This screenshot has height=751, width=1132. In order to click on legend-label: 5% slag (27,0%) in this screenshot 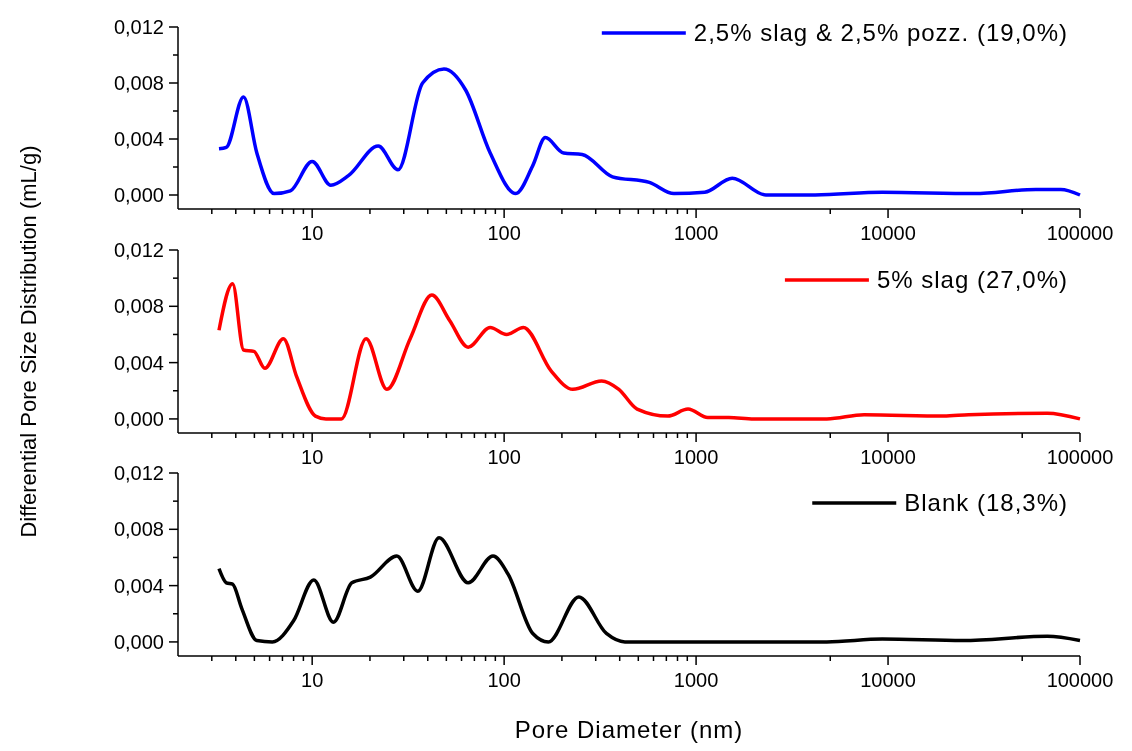, I will do `click(972, 280)`.